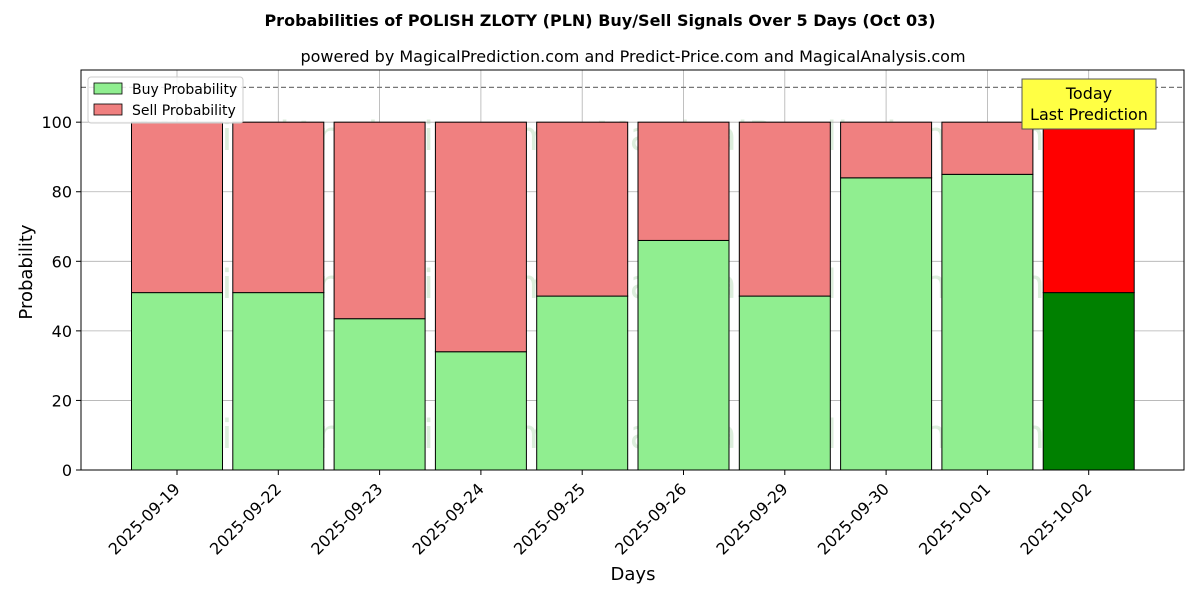 This screenshot has height=600, width=1200. Describe the element at coordinates (184, 90) in the screenshot. I see `legend-buy-label: Buy Probability` at that location.